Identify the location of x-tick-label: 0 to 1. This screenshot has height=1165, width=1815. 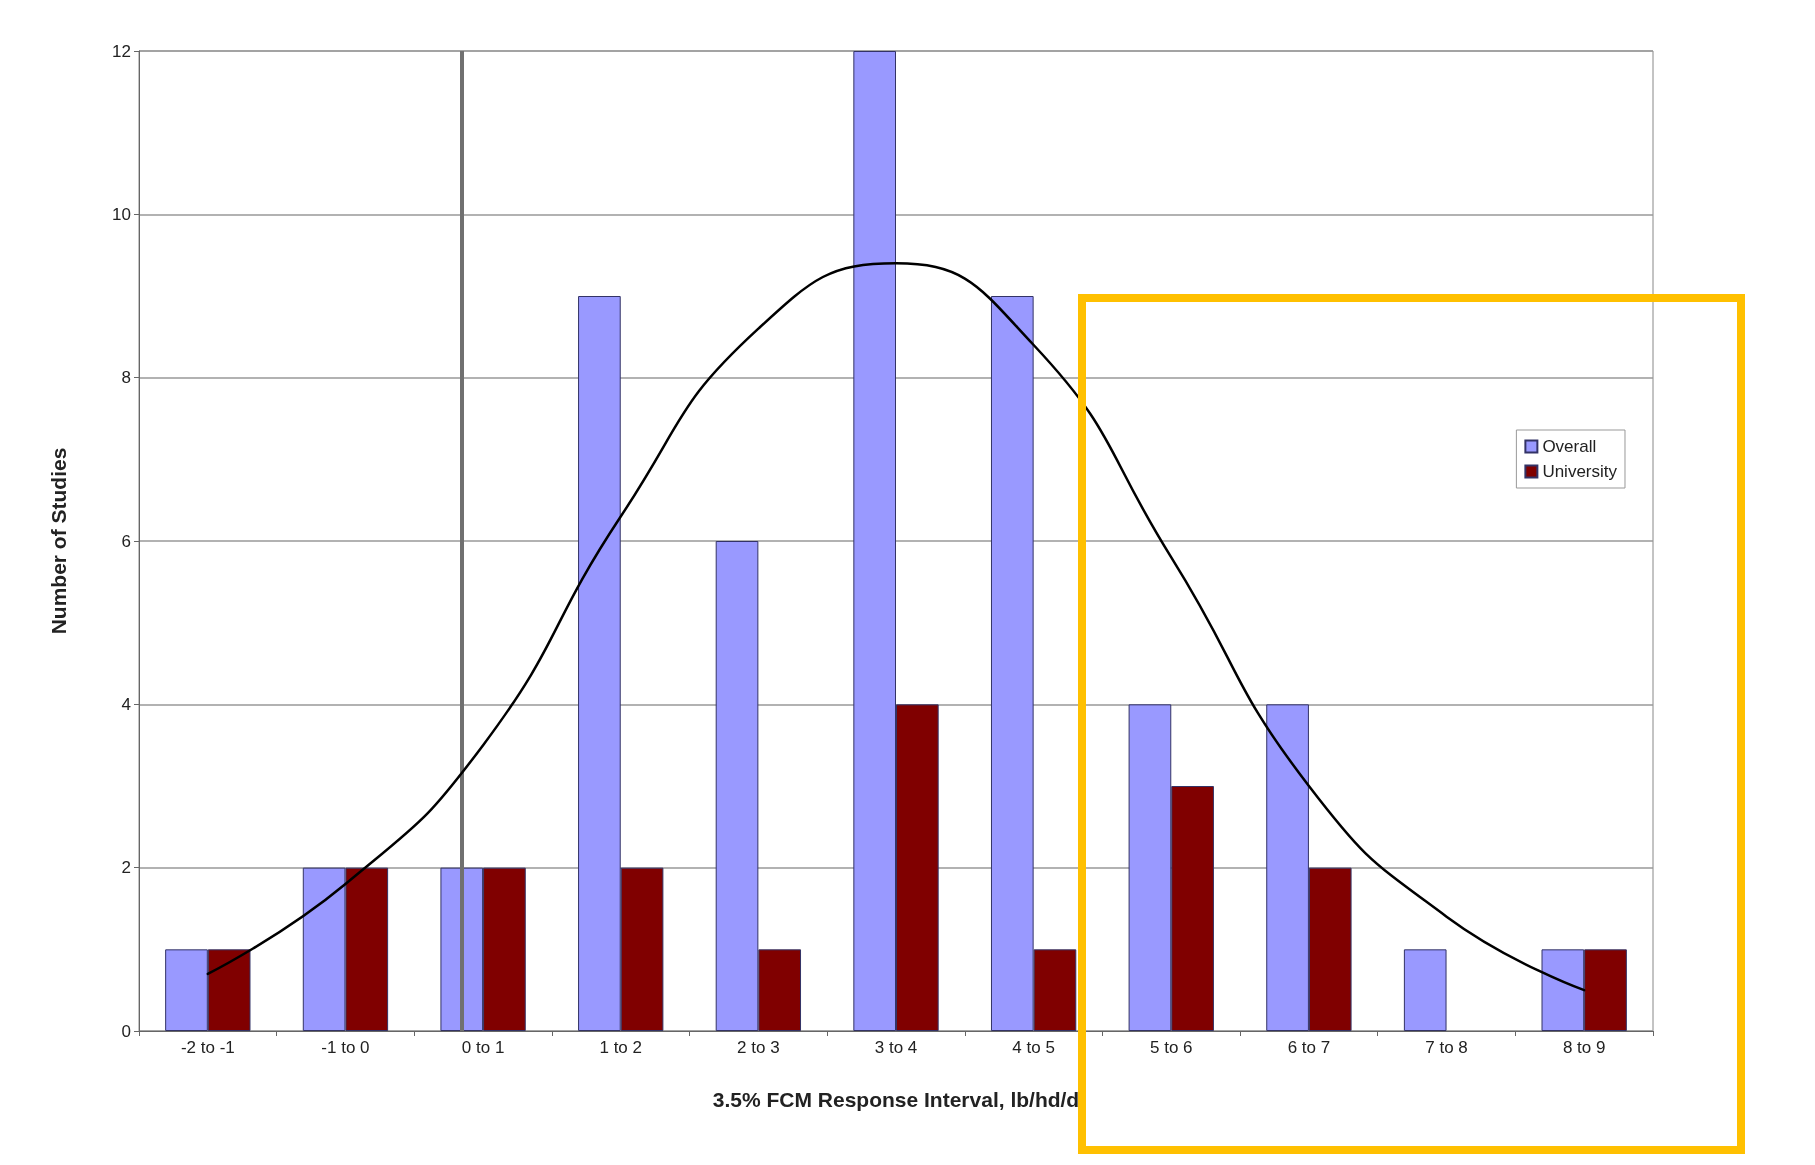
(483, 1047).